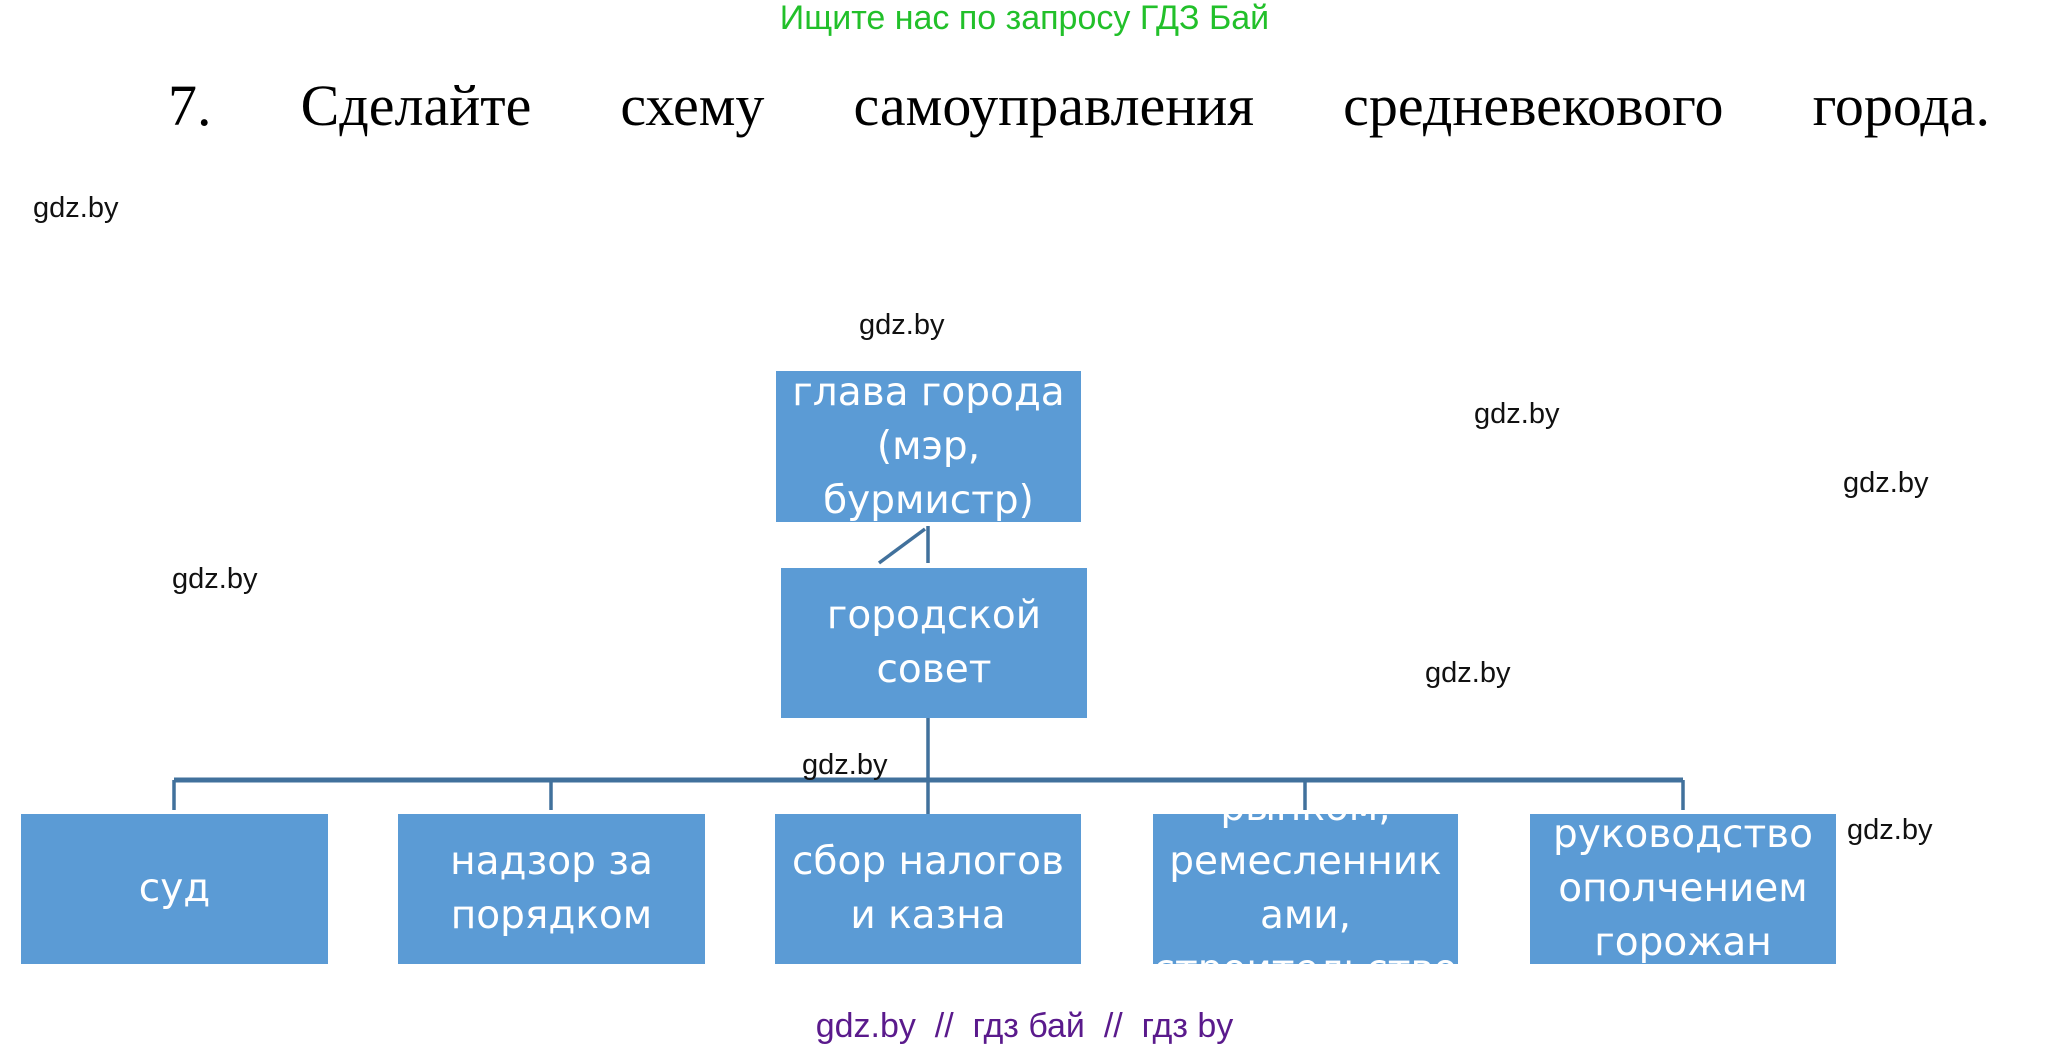 The width and height of the screenshot is (2049, 1045). Describe the element at coordinates (1683, 834) in the screenshot. I see `box-text: руководство` at that location.